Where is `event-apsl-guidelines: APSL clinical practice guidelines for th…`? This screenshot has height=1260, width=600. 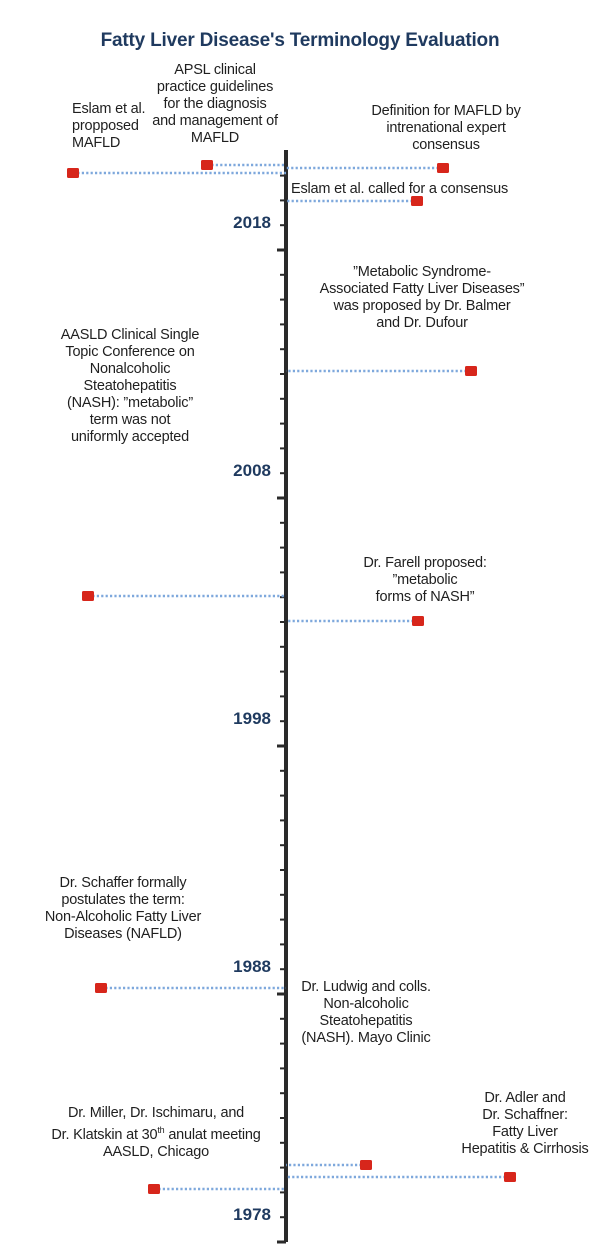 event-apsl-guidelines: APSL clinical practice guidelines for th… is located at coordinates (215, 104).